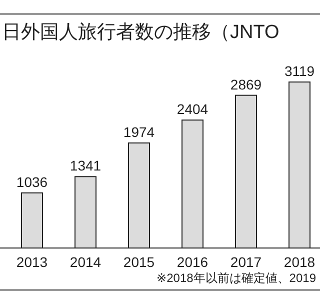 Image resolution: width=320 pixels, height=302 pixels. I want to click on data-label: 2869, so click(246, 84).